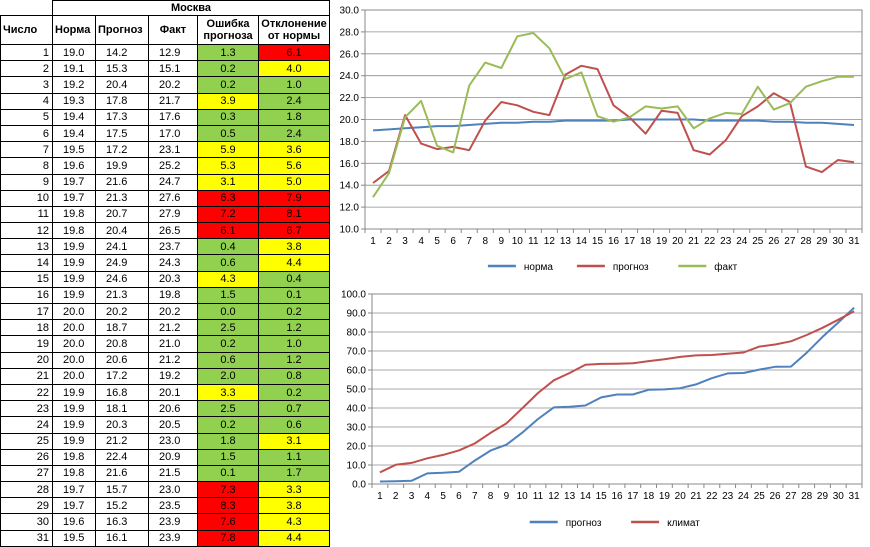  What do you see at coordinates (294, 52) in the screenshot?
I see `cell-deviation: 6.1` at bounding box center [294, 52].